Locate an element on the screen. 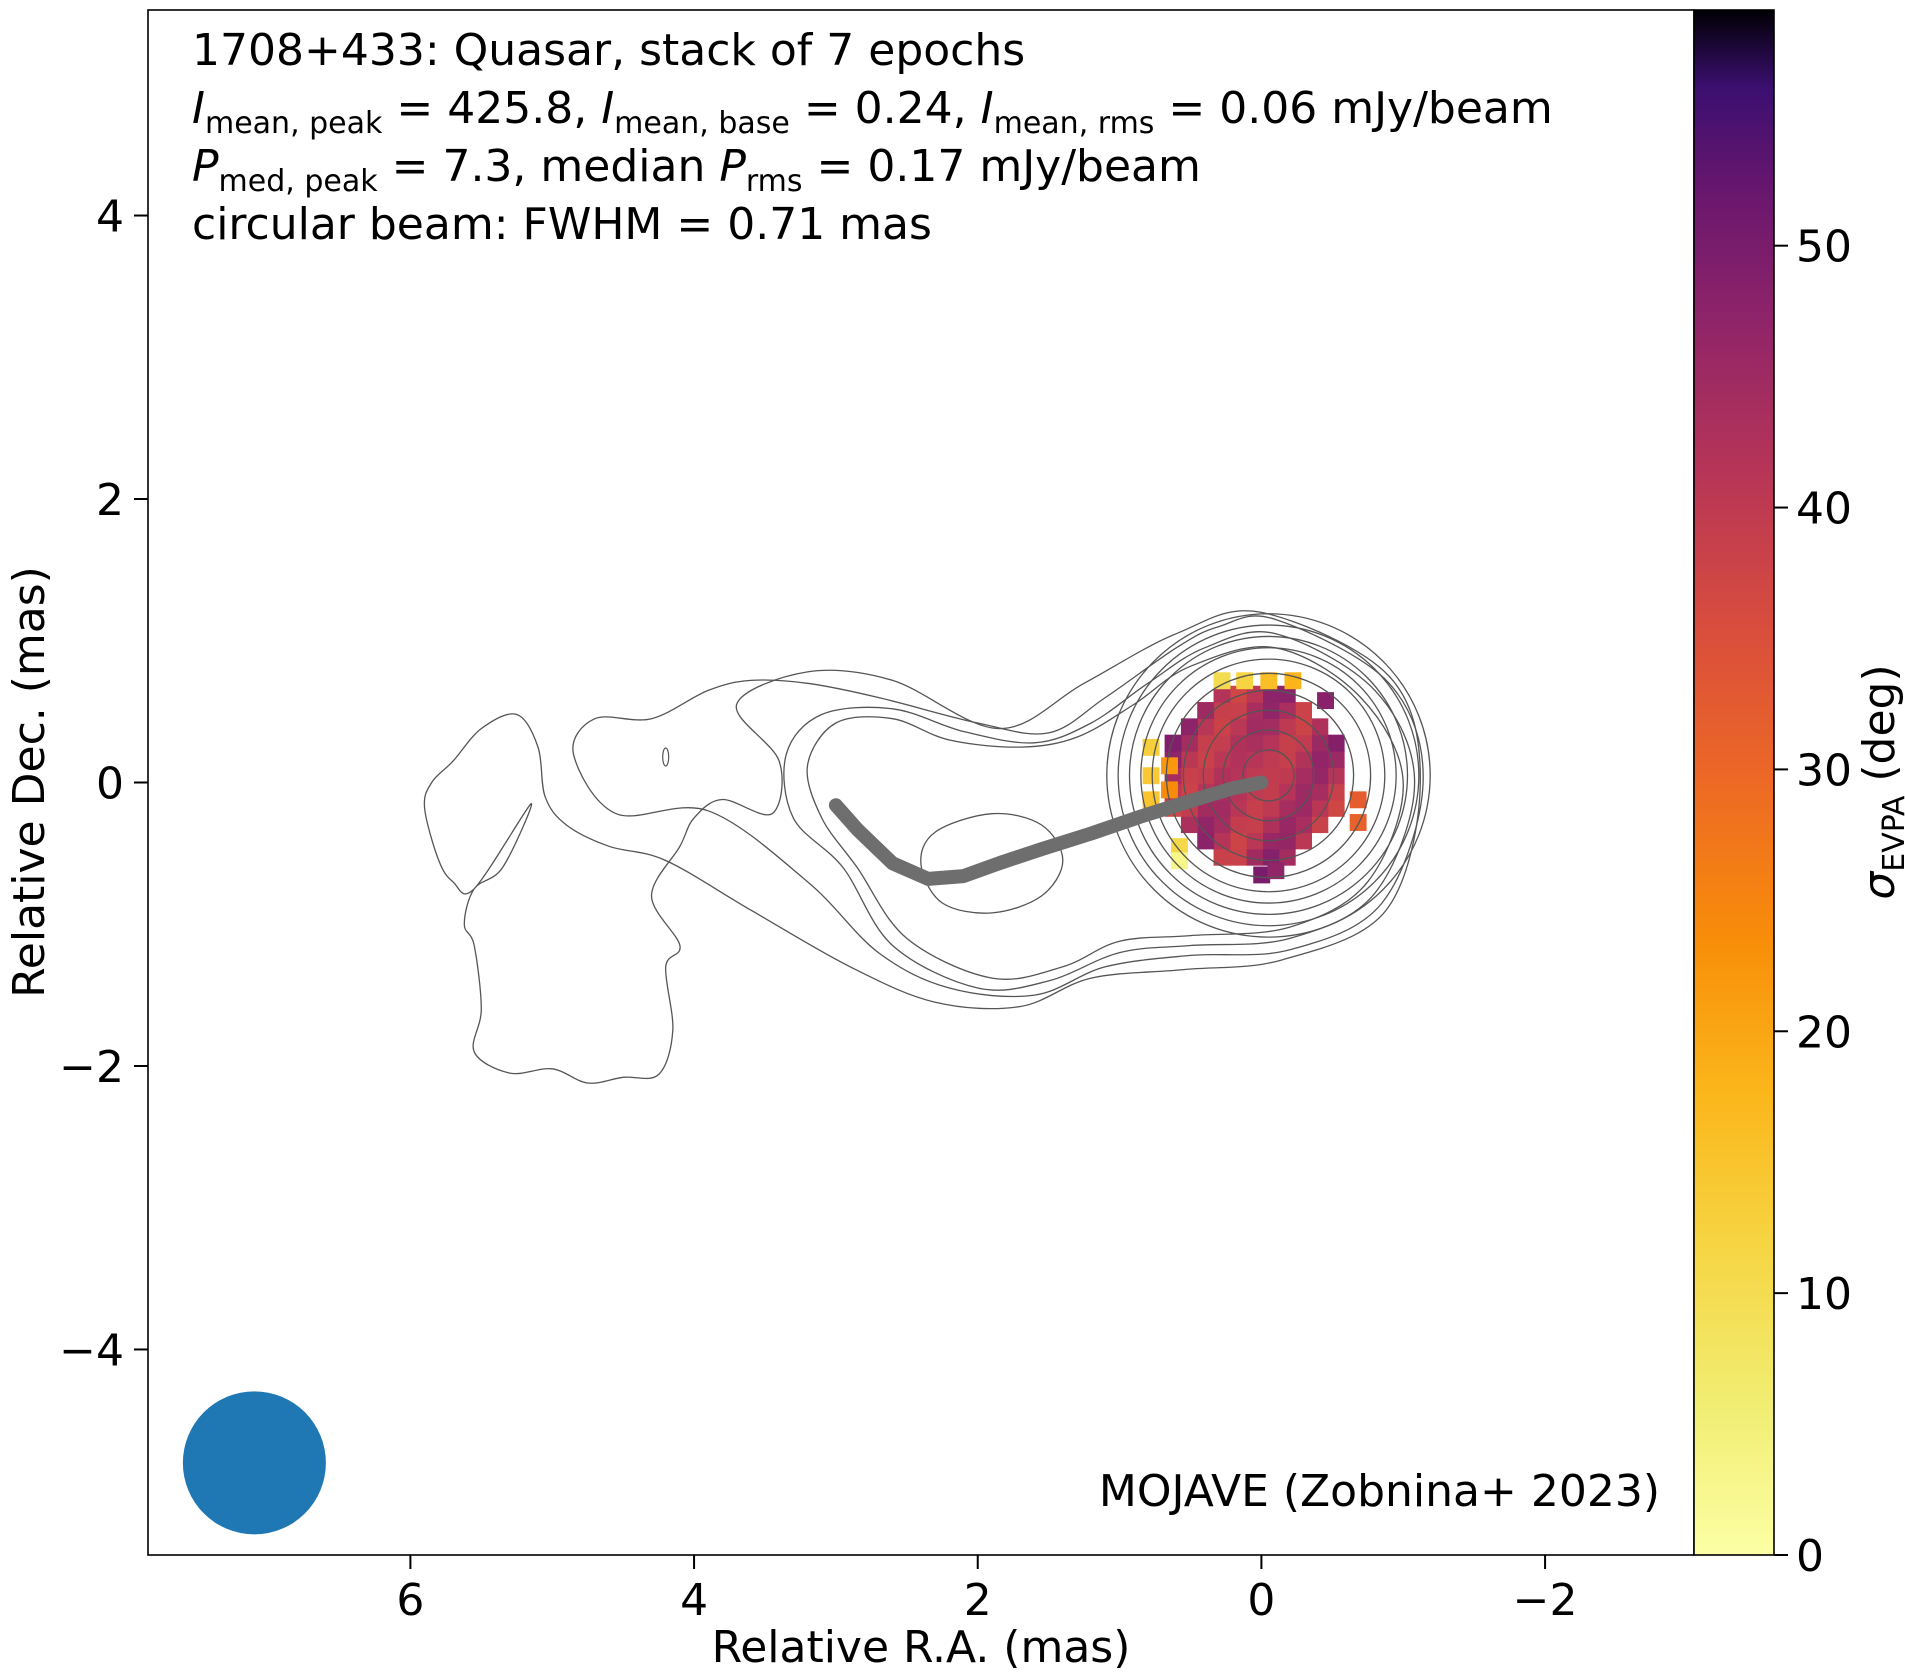 This screenshot has width=1905, height=1674. x-tick-label: 0 is located at coordinates (1261, 1600).